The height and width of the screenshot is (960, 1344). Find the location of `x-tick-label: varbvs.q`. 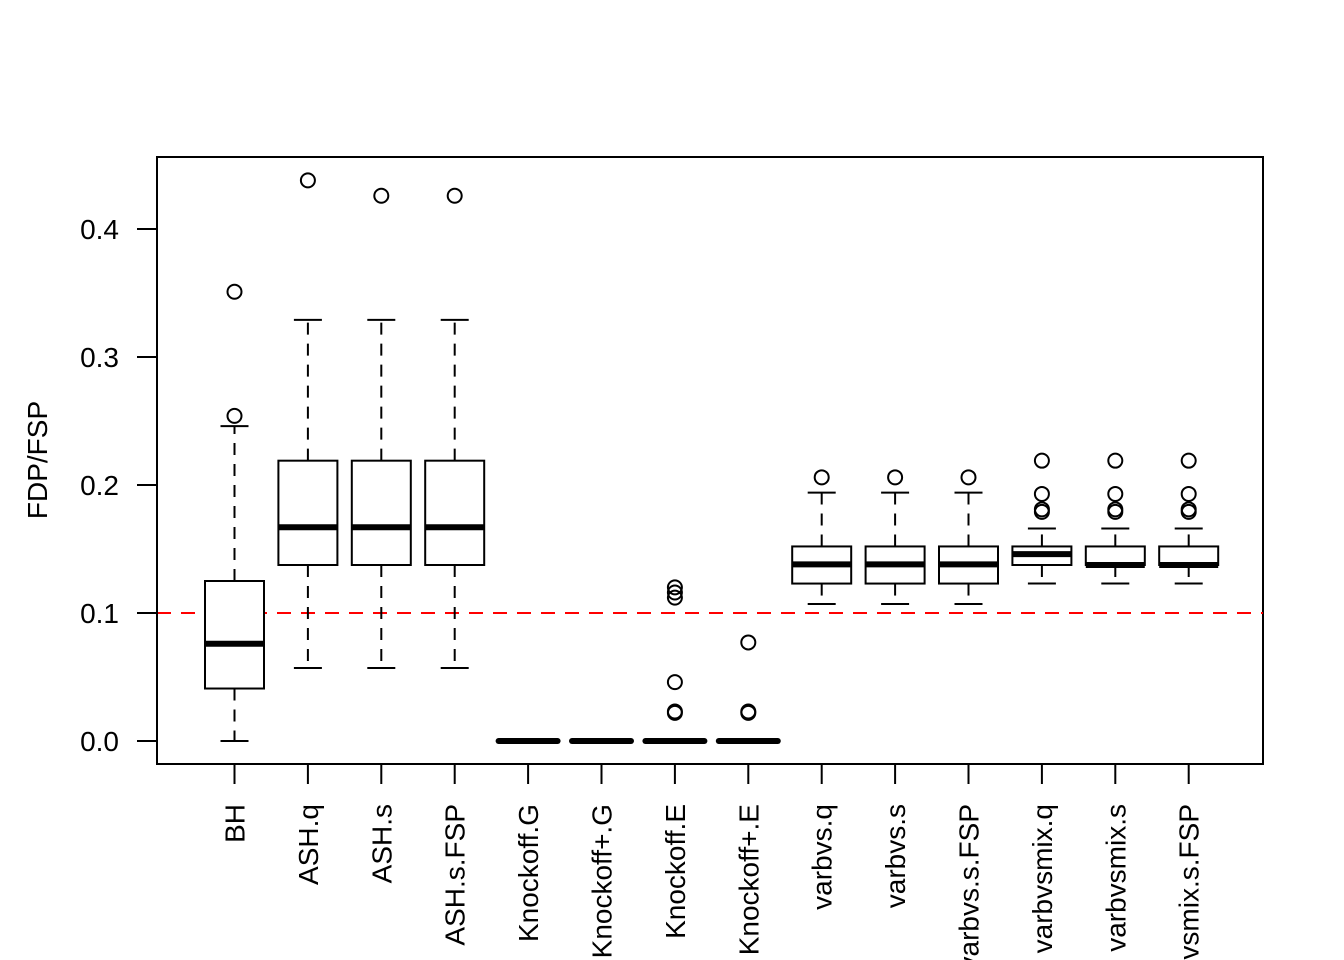

x-tick-label: varbvs.q is located at coordinates (822, 857).